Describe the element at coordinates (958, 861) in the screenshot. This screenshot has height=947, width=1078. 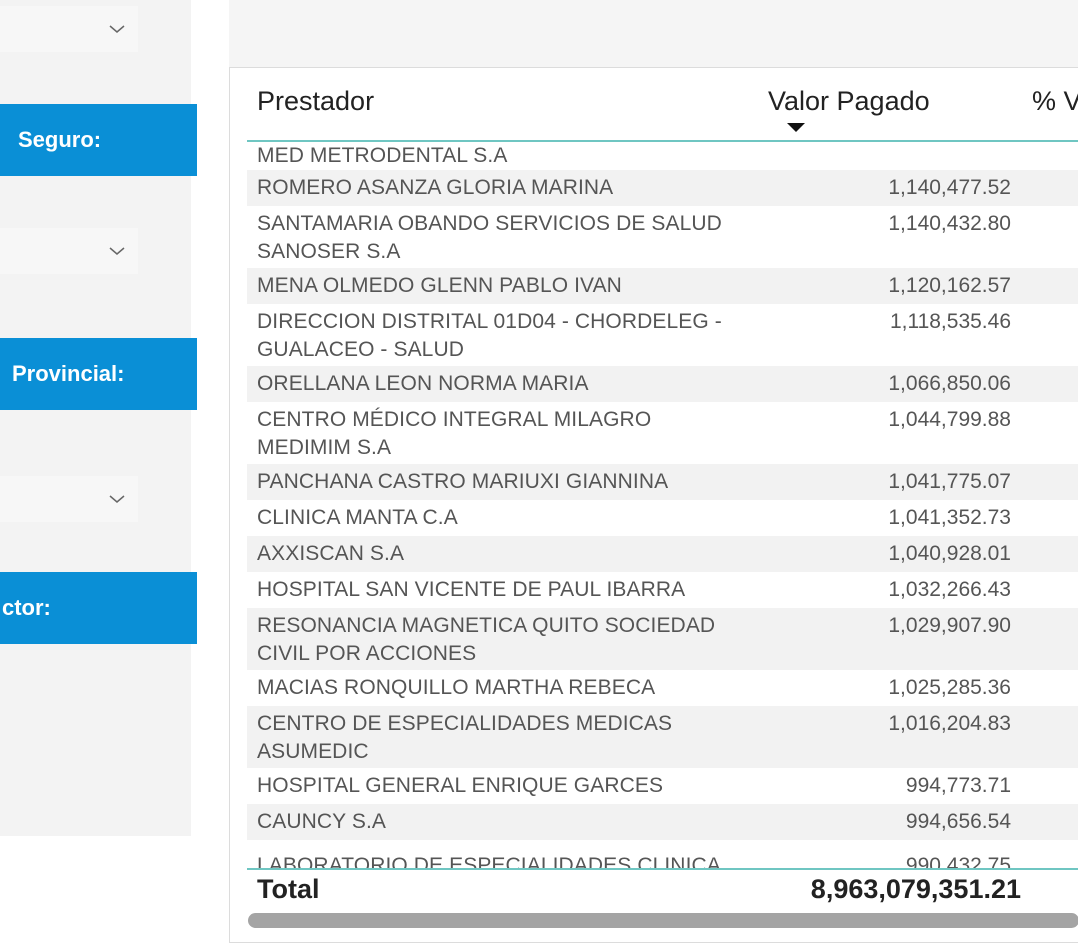
I see `row-value: 990,432.75` at that location.